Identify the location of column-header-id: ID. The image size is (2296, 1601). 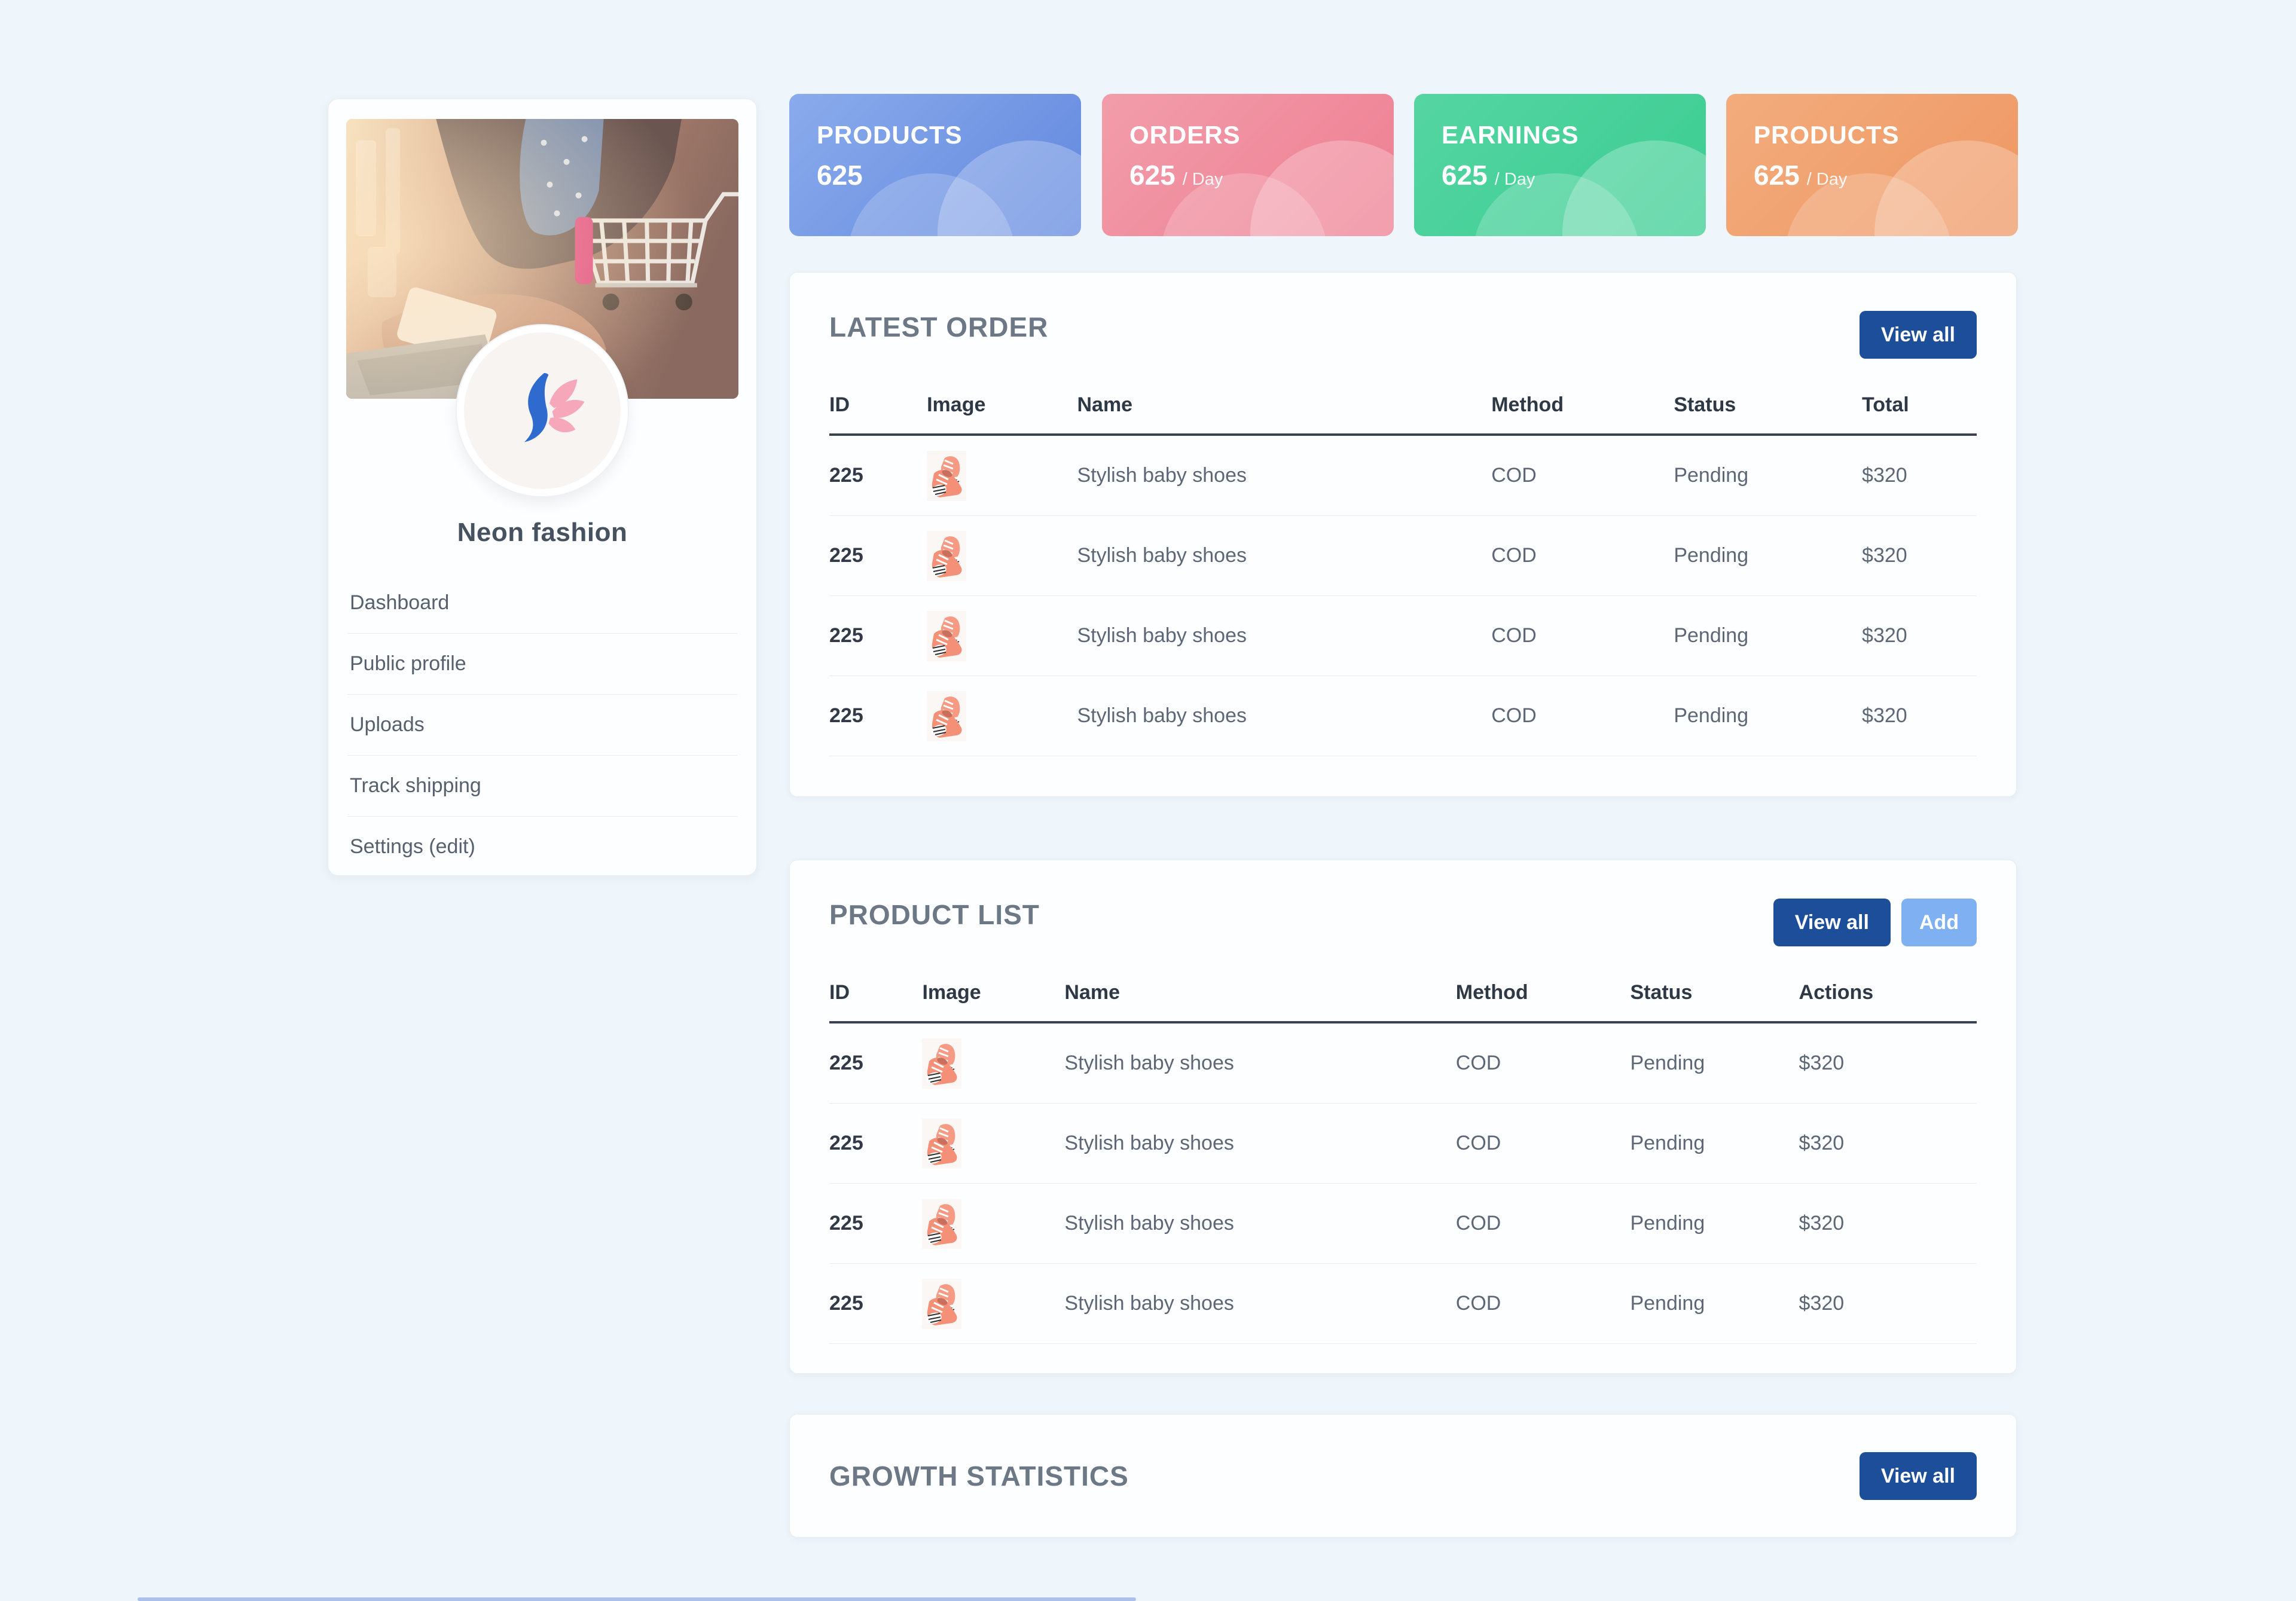
(839, 404).